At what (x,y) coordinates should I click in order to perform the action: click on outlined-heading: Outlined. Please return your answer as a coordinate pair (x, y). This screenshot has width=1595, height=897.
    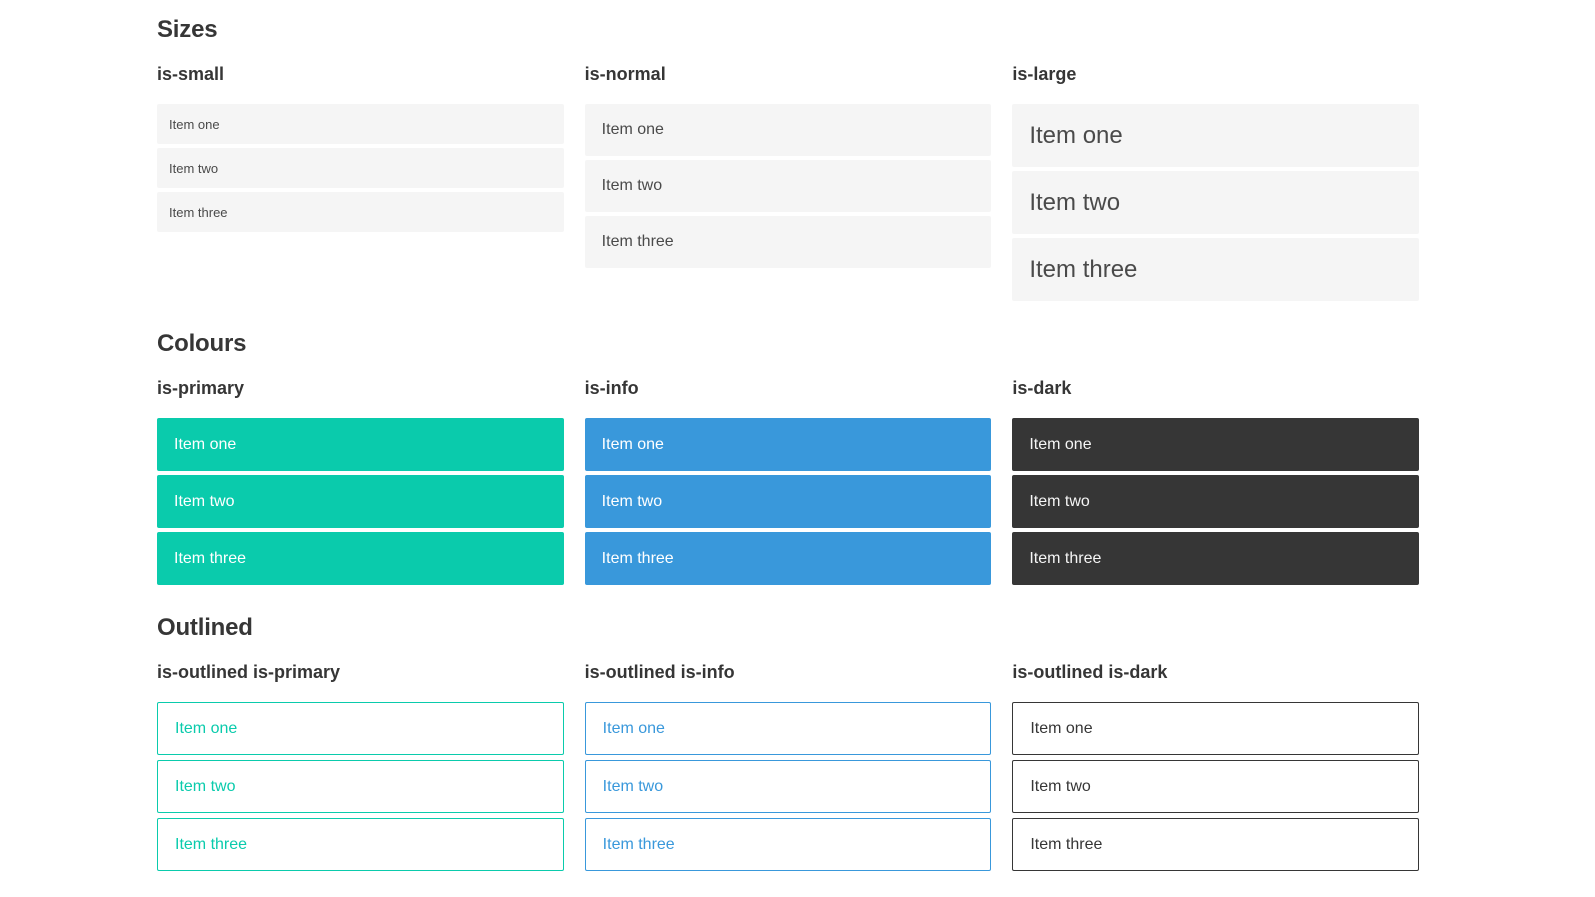
    Looking at the image, I should click on (205, 627).